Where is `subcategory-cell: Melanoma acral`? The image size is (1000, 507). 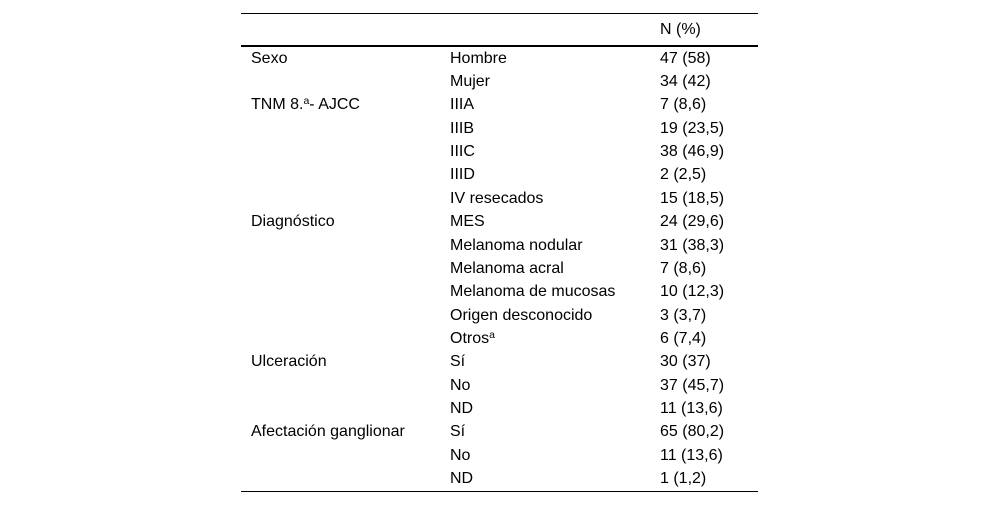
subcategory-cell: Melanoma acral is located at coordinates (555, 269).